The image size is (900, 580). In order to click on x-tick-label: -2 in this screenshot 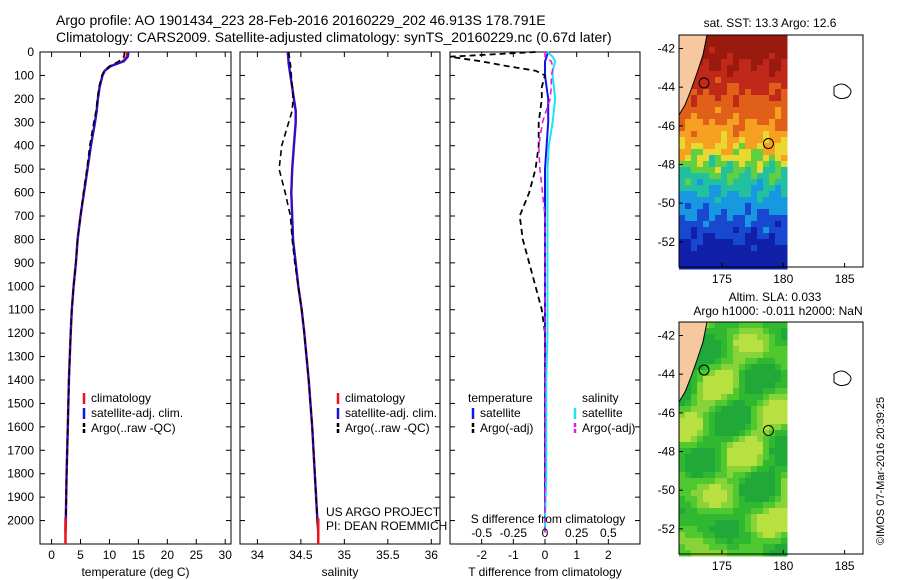, I will do `click(481, 555)`.